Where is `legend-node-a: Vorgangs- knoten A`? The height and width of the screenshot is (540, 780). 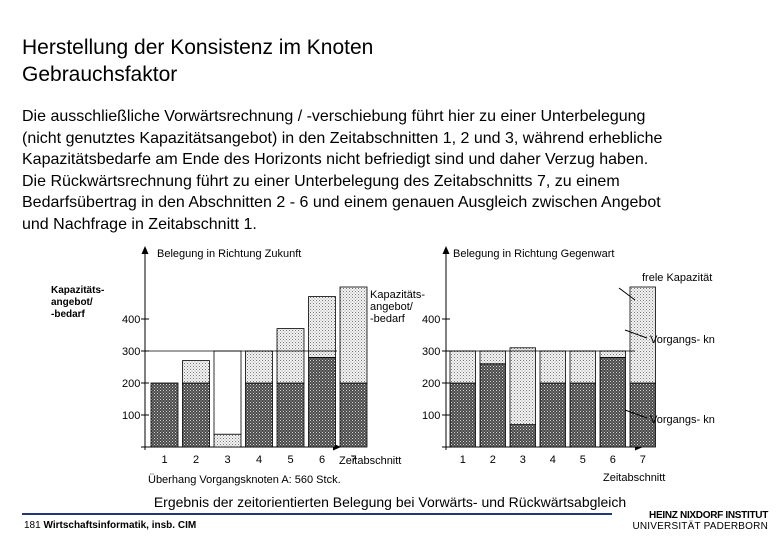 legend-node-a: Vorgangs- knoten A is located at coordinates (682, 340).